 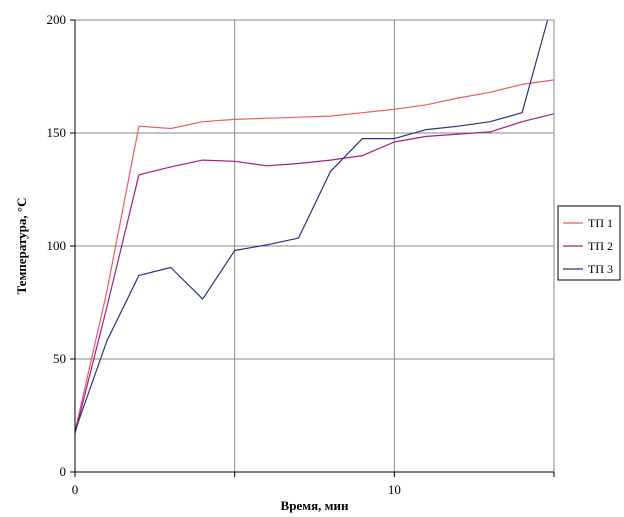 I want to click on x-tick-label: 0, so click(x=75, y=489).